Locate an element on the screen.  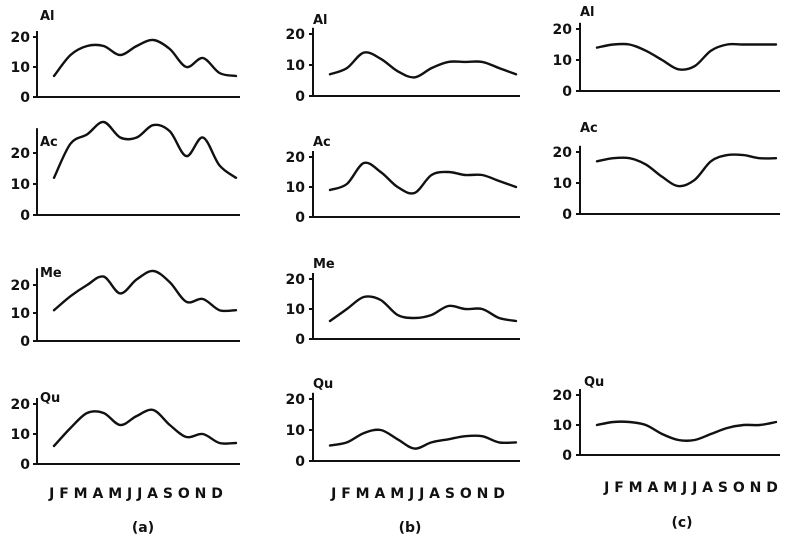
y-tick-label-b-ac-0: 0 is located at coordinates (300, 218).